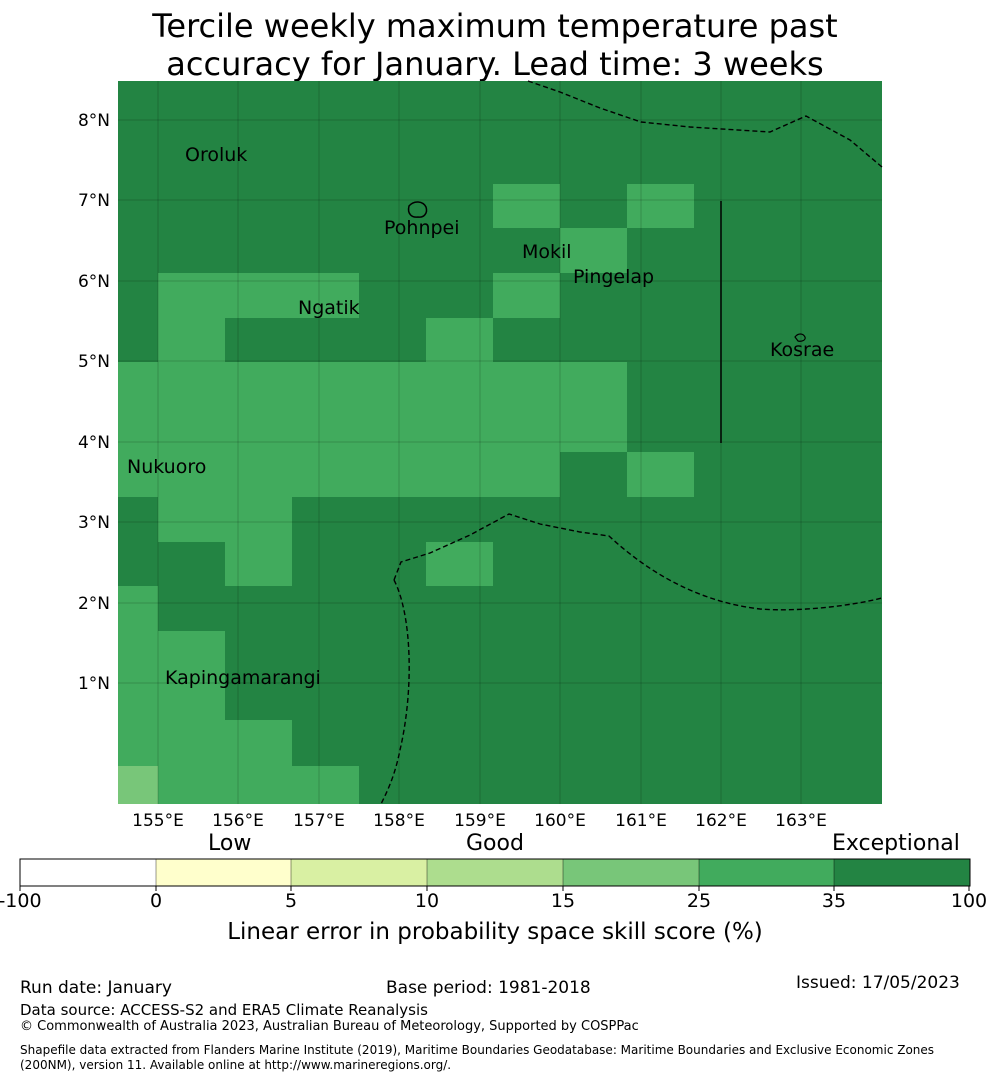 Image resolution: width=990 pixels, height=1080 pixels. What do you see at coordinates (291, 901) in the screenshot?
I see `colorbar-tick-5: 5` at bounding box center [291, 901].